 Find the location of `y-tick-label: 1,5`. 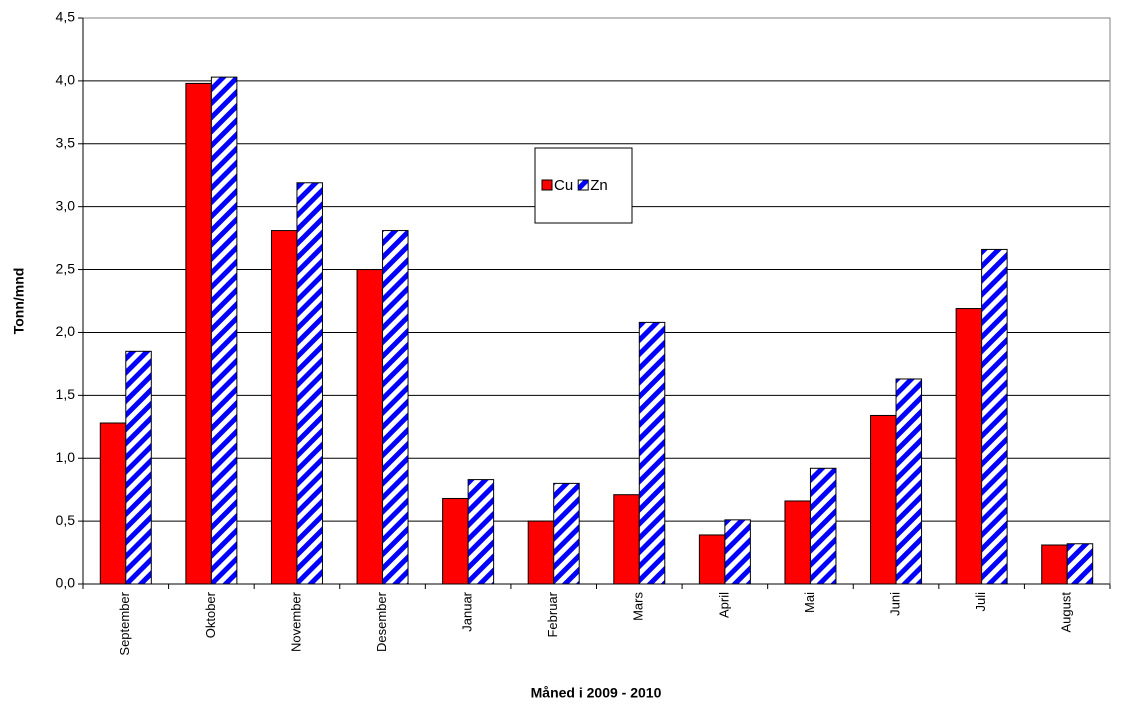

y-tick-label: 1,5 is located at coordinates (66, 394).